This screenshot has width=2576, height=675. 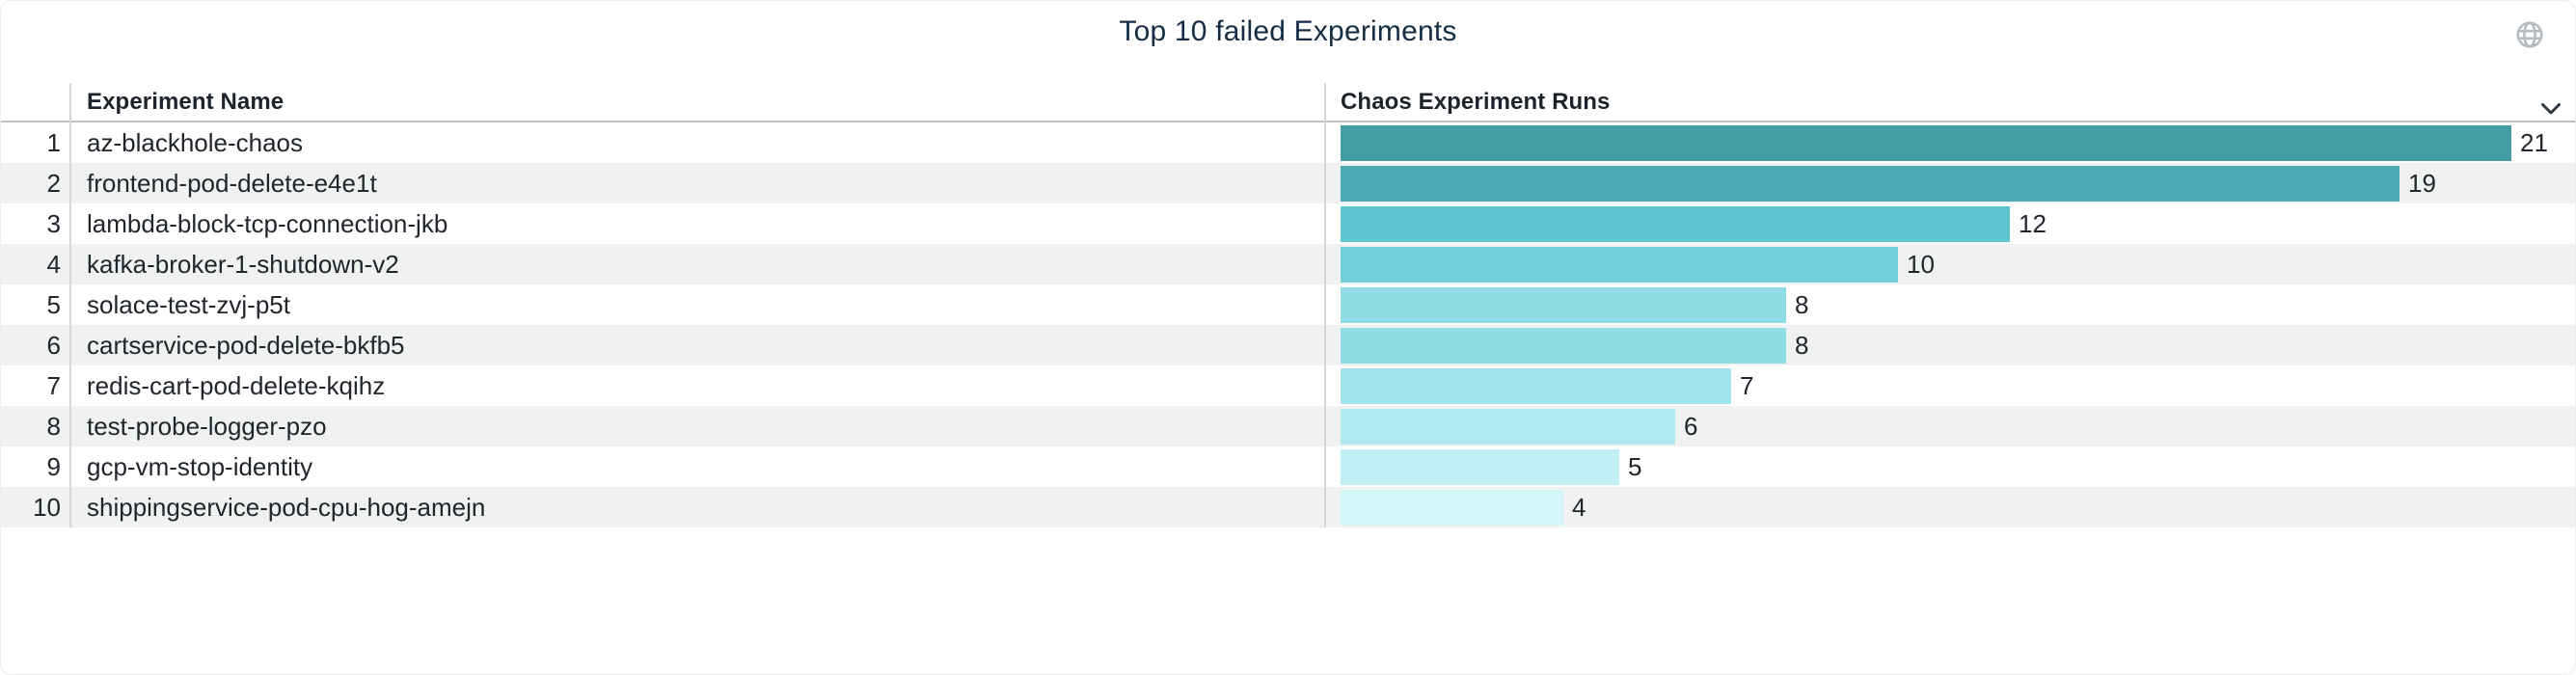 What do you see at coordinates (1288, 102) in the screenshot?
I see `table-header: Experiment Name Chaos Experiment Runs` at bounding box center [1288, 102].